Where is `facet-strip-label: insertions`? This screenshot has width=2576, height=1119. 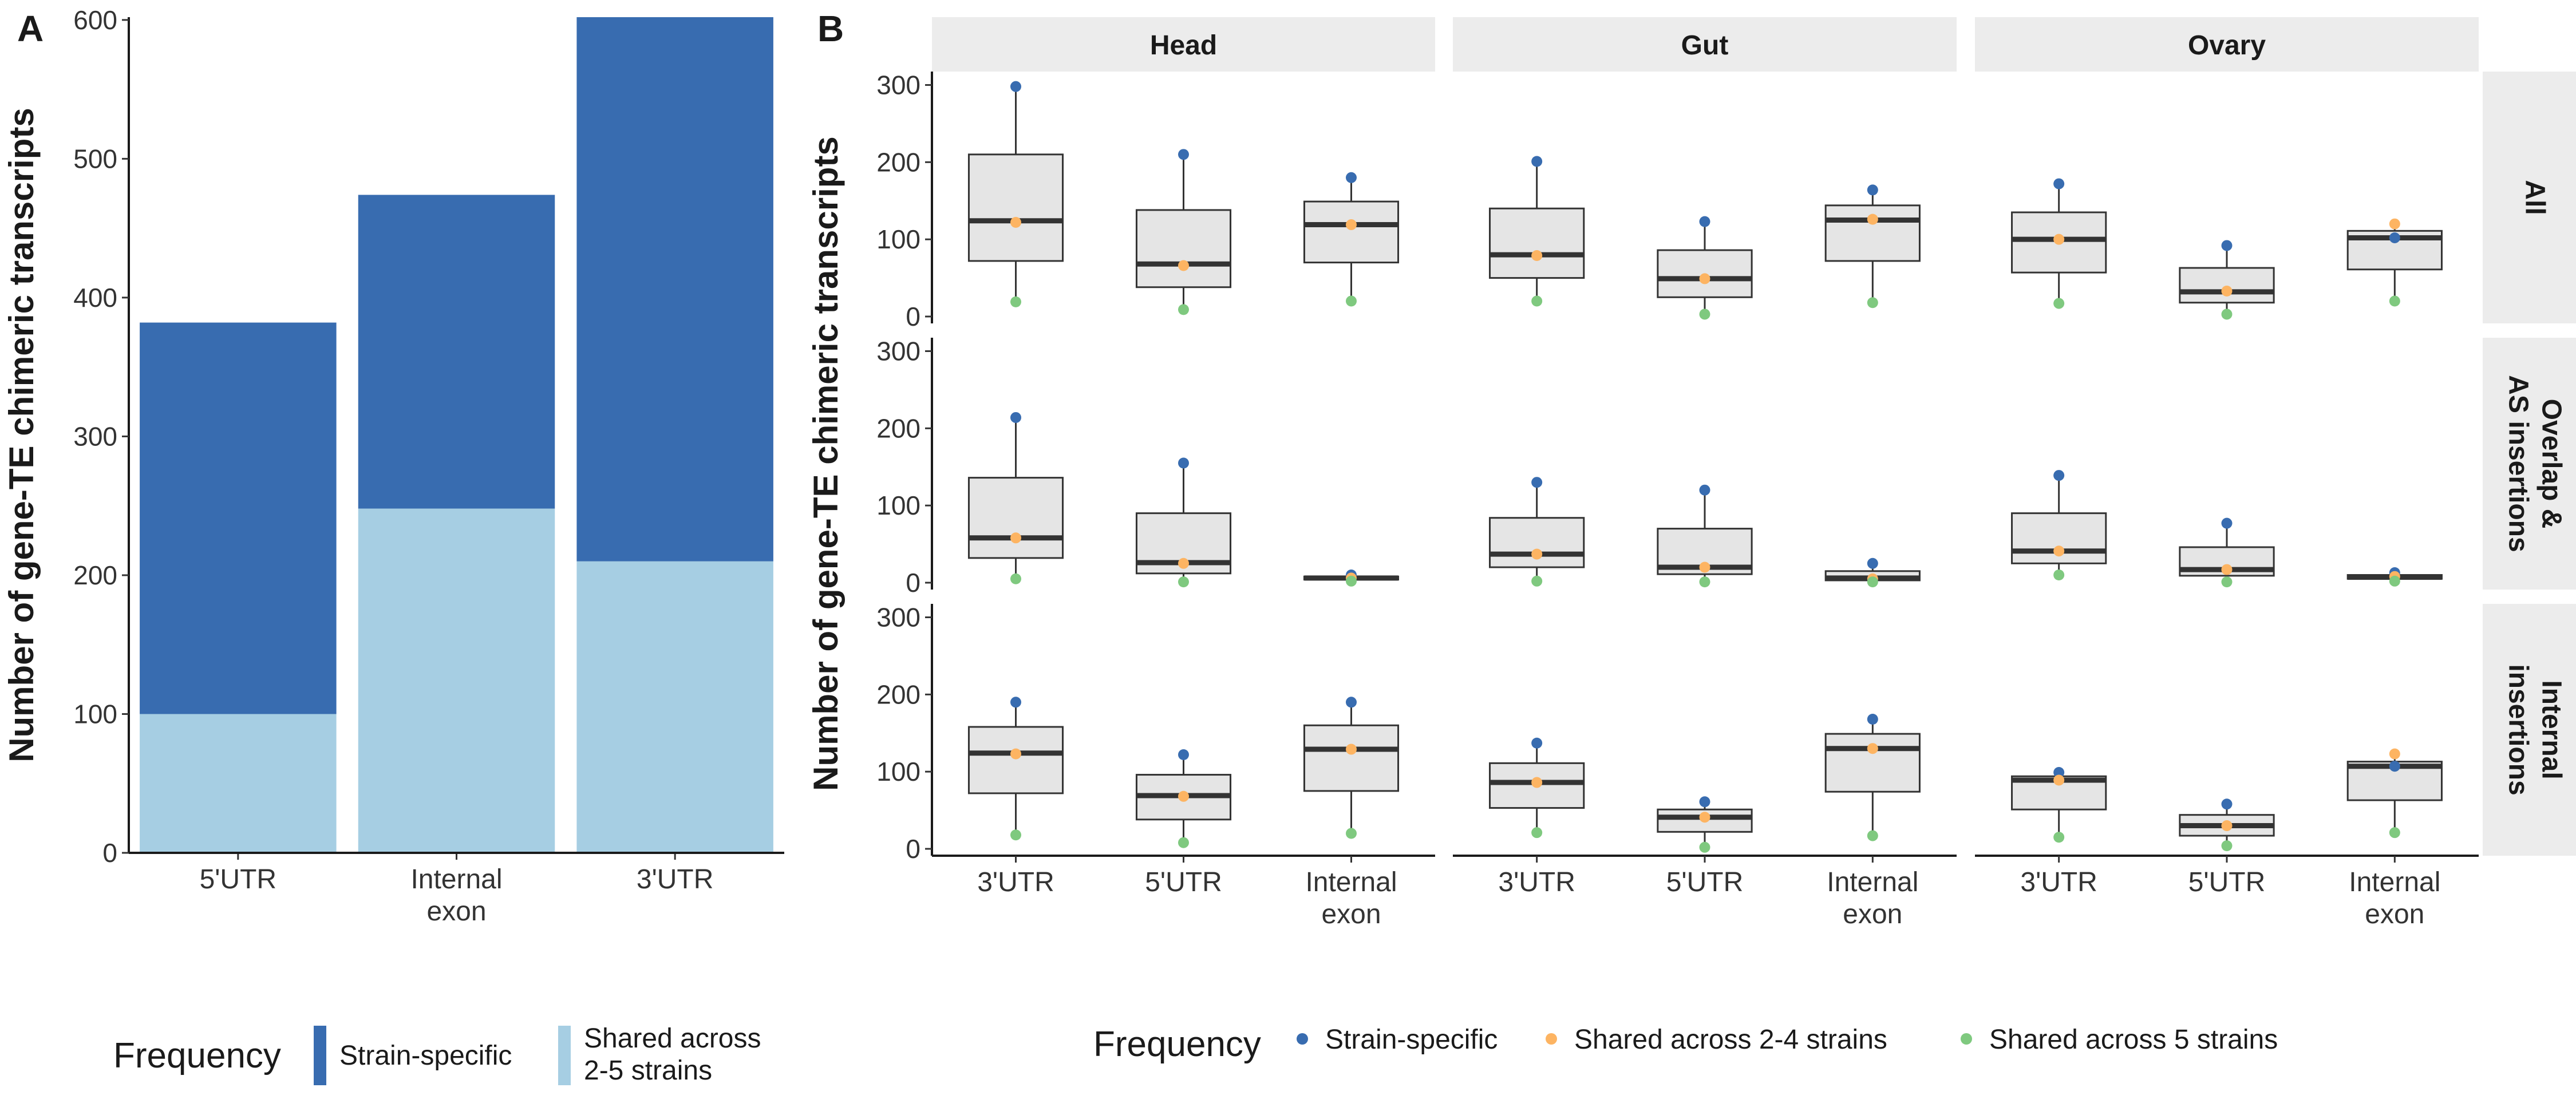 facet-strip-label: insertions is located at coordinates (2518, 729).